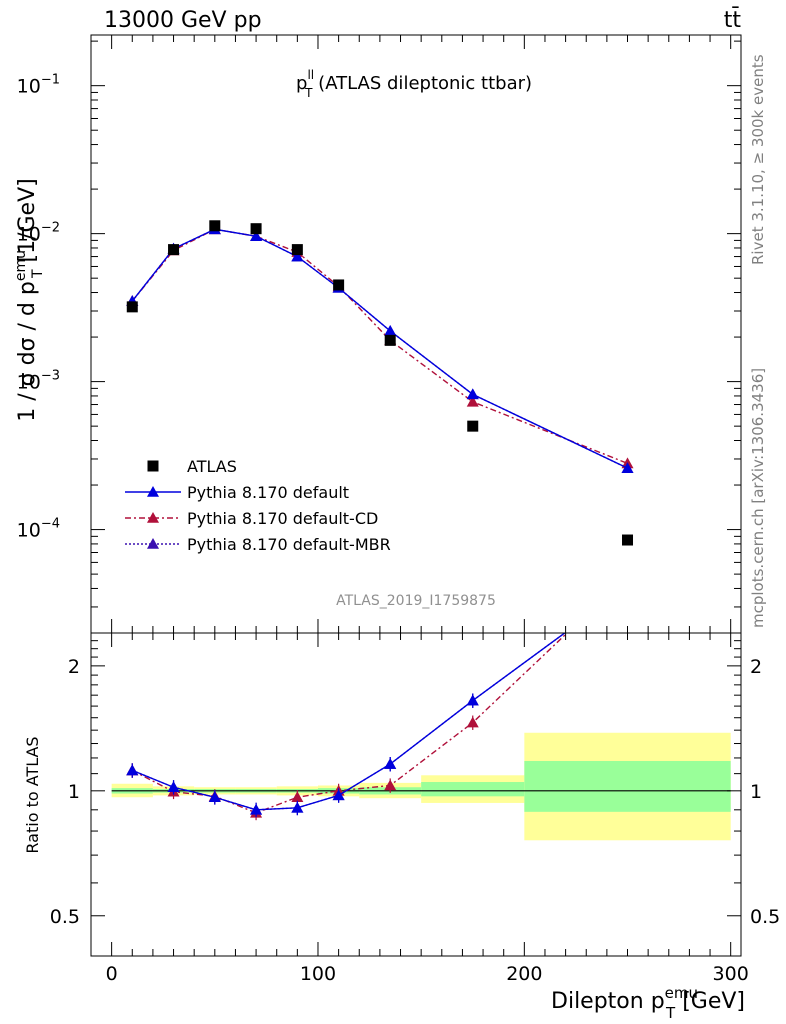 The width and height of the screenshot is (786, 1024). Describe the element at coordinates (38, 381) in the screenshot. I see `y-tick-label: 10⁻³` at that location.